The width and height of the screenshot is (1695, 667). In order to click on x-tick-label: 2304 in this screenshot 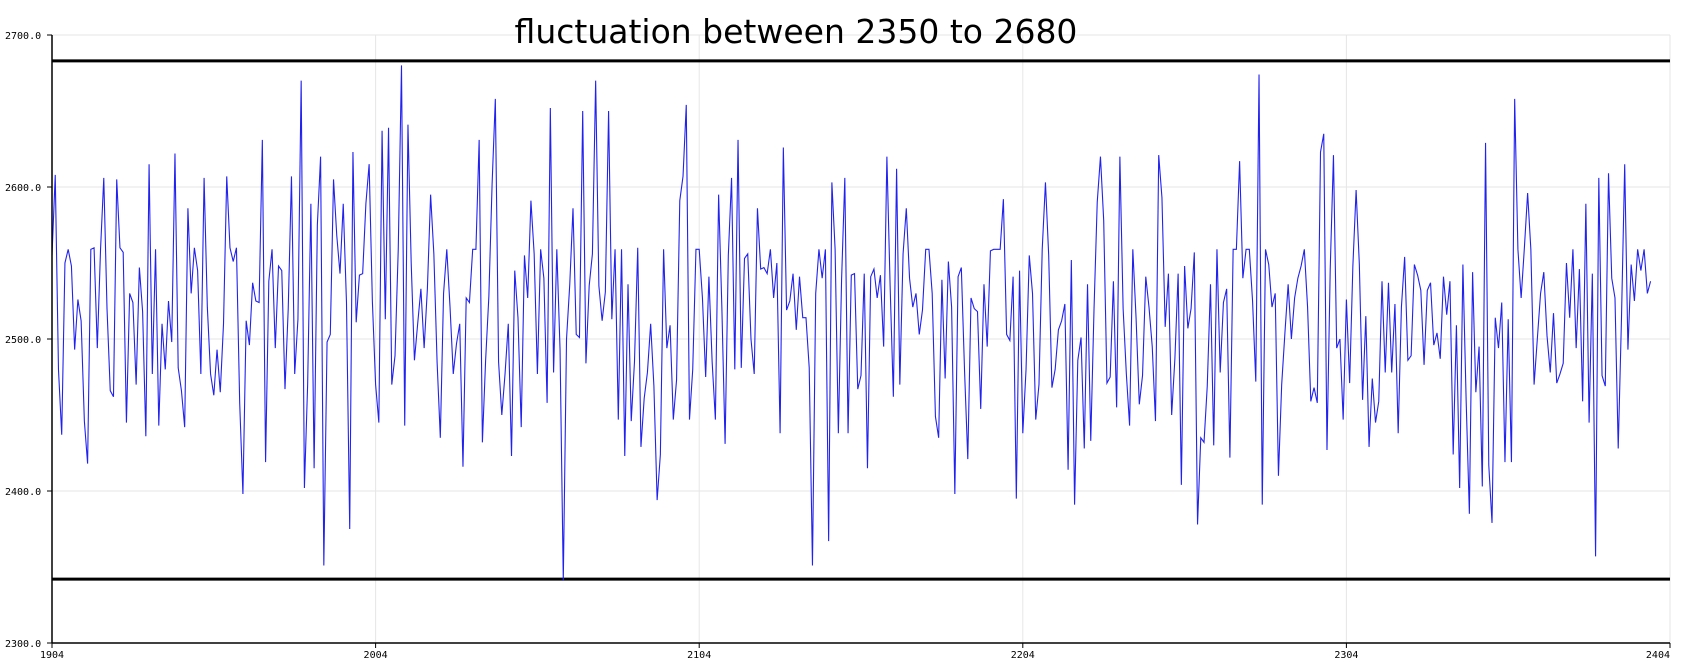, I will do `click(1346, 655)`.